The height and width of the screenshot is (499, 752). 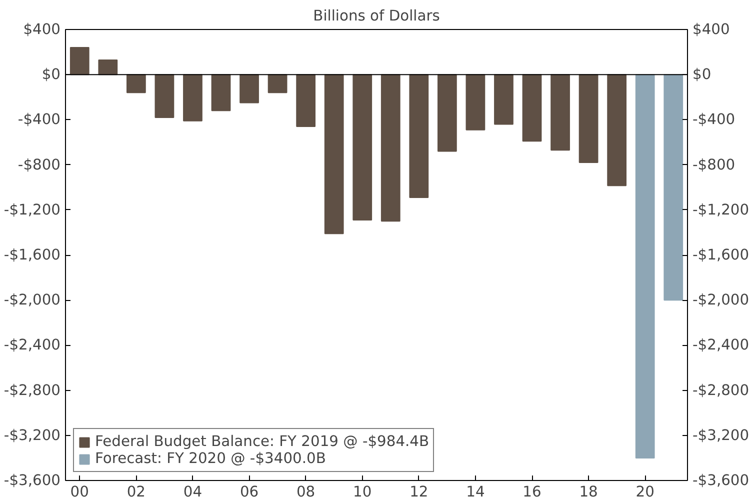 What do you see at coordinates (32, 209) in the screenshot?
I see `y-tick-label: -$1,200` at bounding box center [32, 209].